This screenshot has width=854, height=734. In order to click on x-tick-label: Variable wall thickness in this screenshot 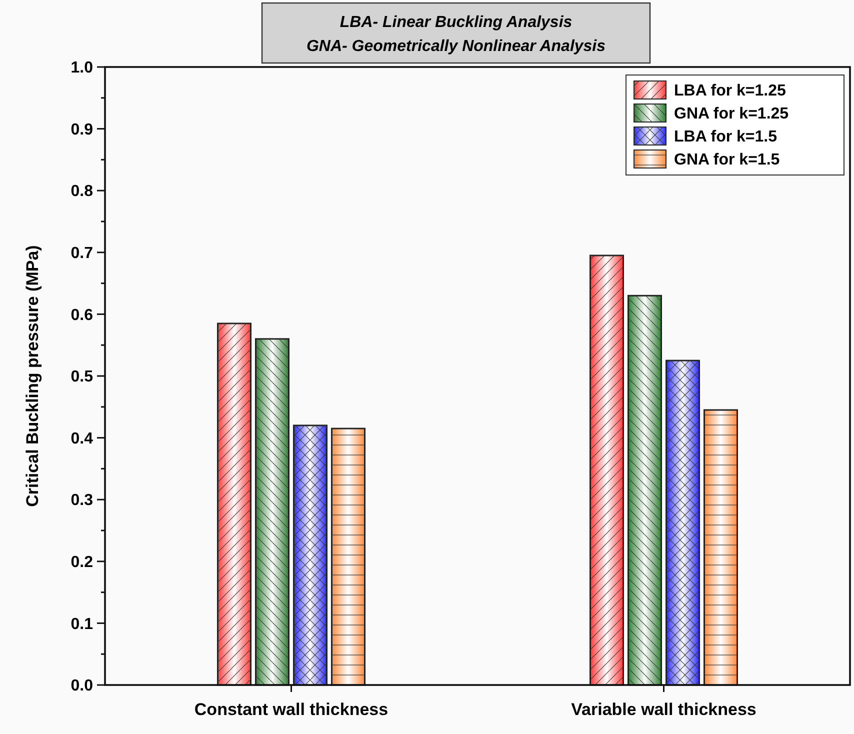, I will do `click(663, 709)`.